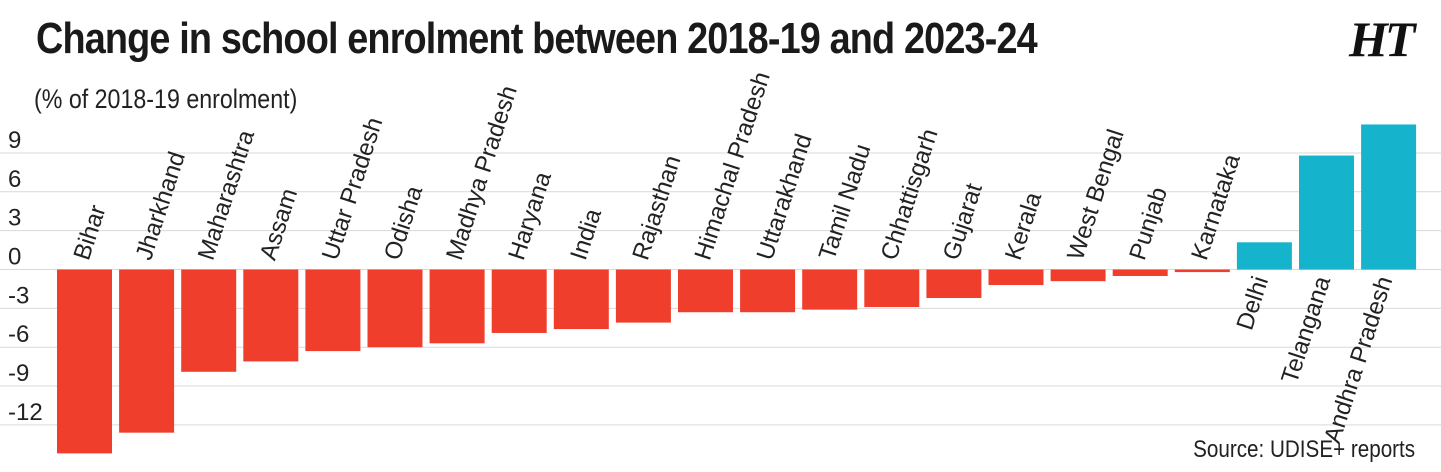 Image resolution: width=1441 pixels, height=472 pixels. I want to click on y-tick-label: 3, so click(14, 218).